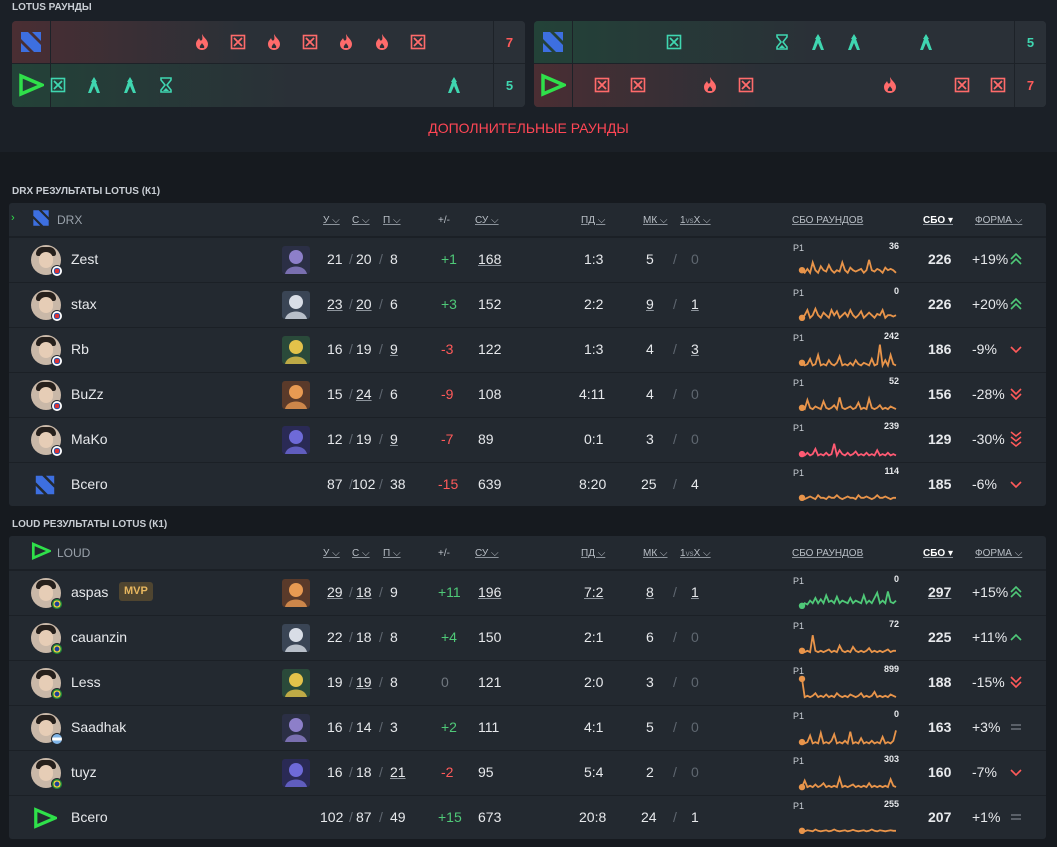 The image size is (1057, 847). Describe the element at coordinates (846, 440) in the screenshot. I see `sbo-rounds-sparkline: Р1 239` at that location.